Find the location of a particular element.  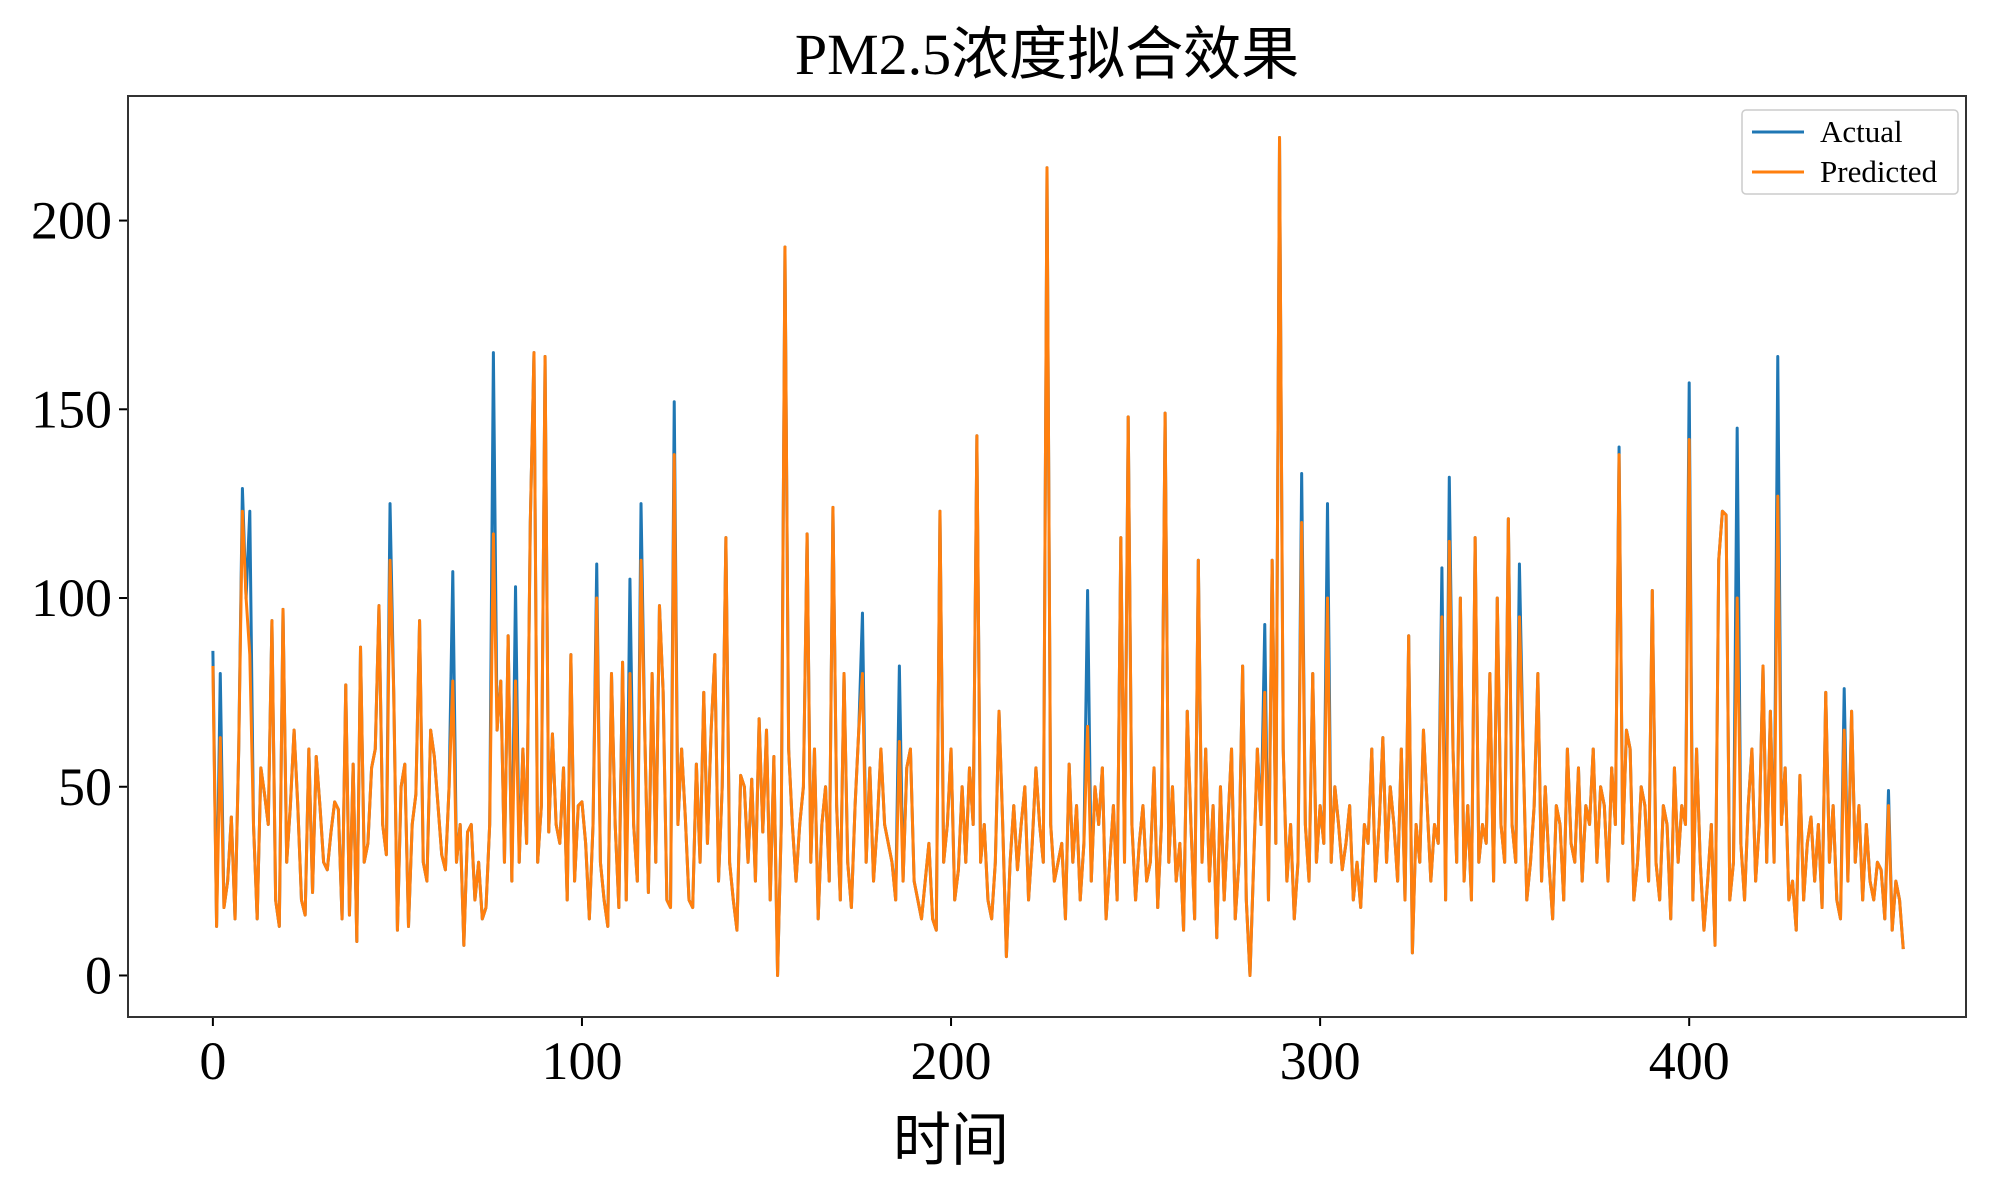

y-tick-label: 150 is located at coordinates (71, 409).